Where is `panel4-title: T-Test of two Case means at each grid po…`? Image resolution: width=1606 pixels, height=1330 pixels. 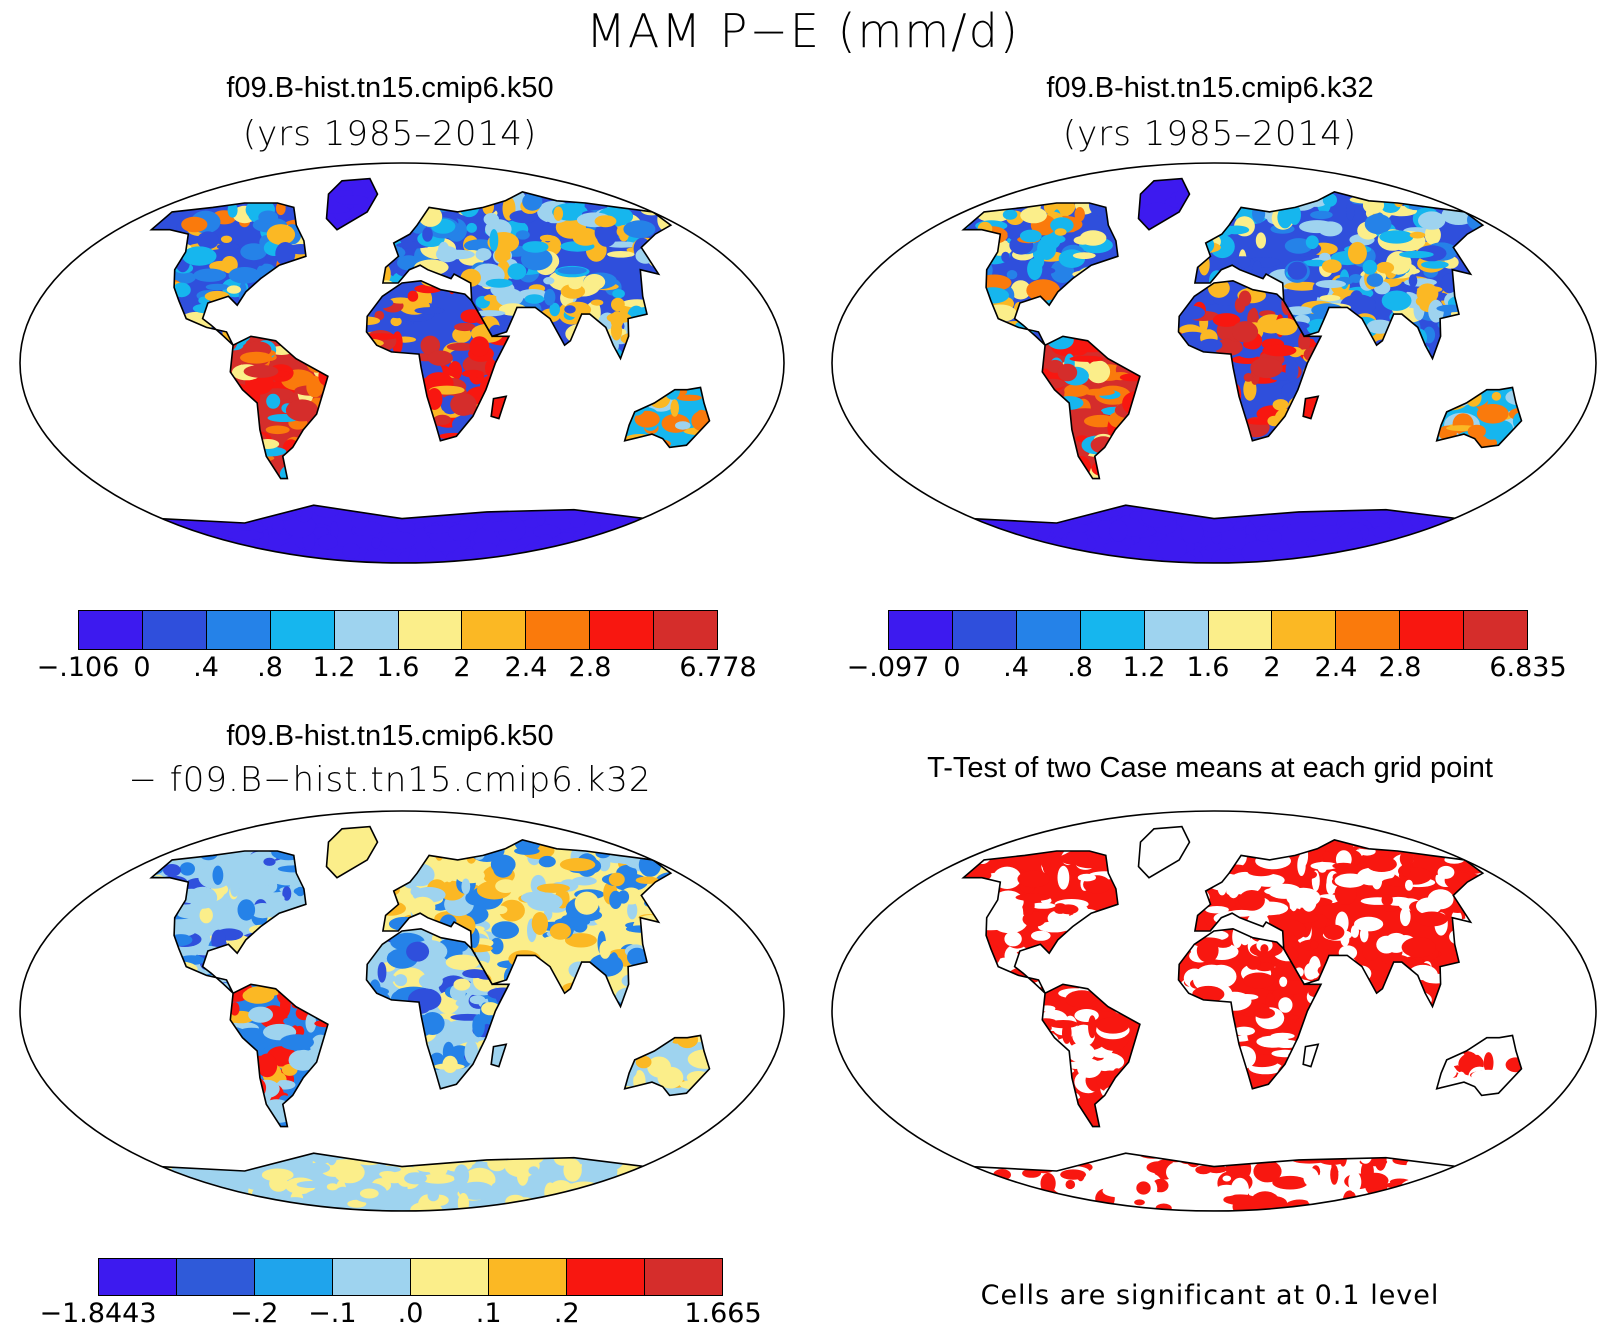
panel4-title: T-Test of two Case means at each grid po… is located at coordinates (1210, 768).